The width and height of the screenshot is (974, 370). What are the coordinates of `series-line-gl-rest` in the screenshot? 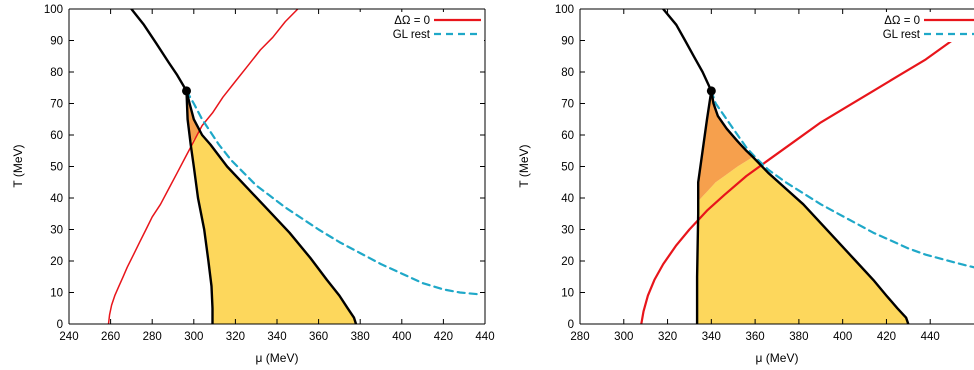 It's located at (842, 179).